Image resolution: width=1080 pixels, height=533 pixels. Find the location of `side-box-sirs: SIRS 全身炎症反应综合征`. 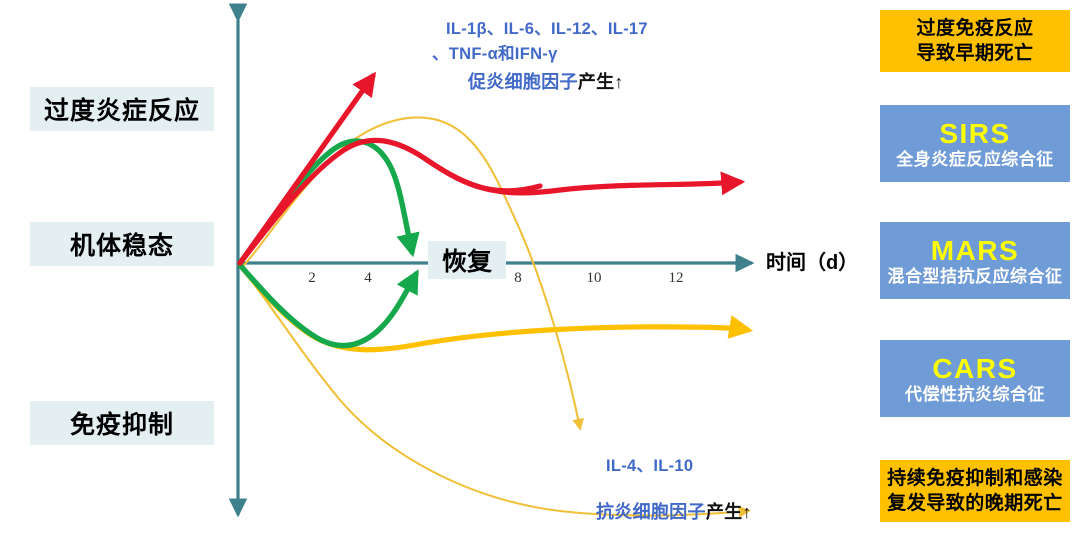

side-box-sirs: SIRS 全身炎症反应综合征 is located at coordinates (975, 143).